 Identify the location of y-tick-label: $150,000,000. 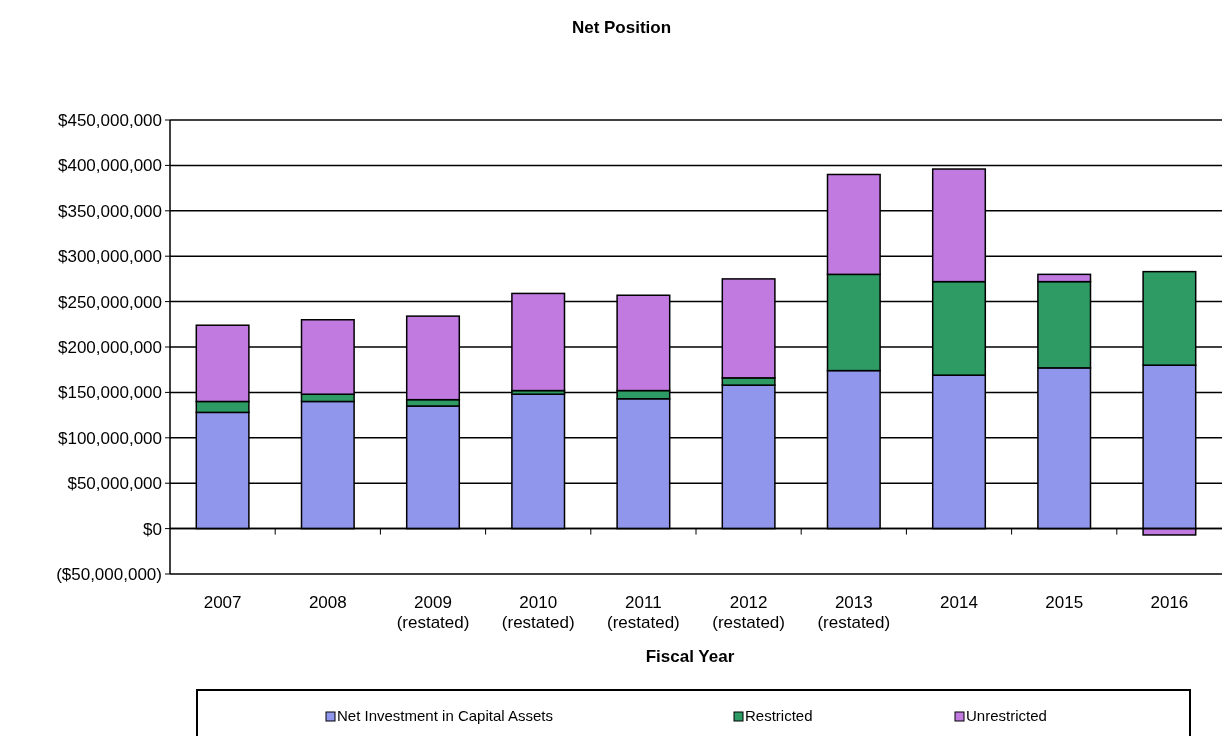
(110, 393).